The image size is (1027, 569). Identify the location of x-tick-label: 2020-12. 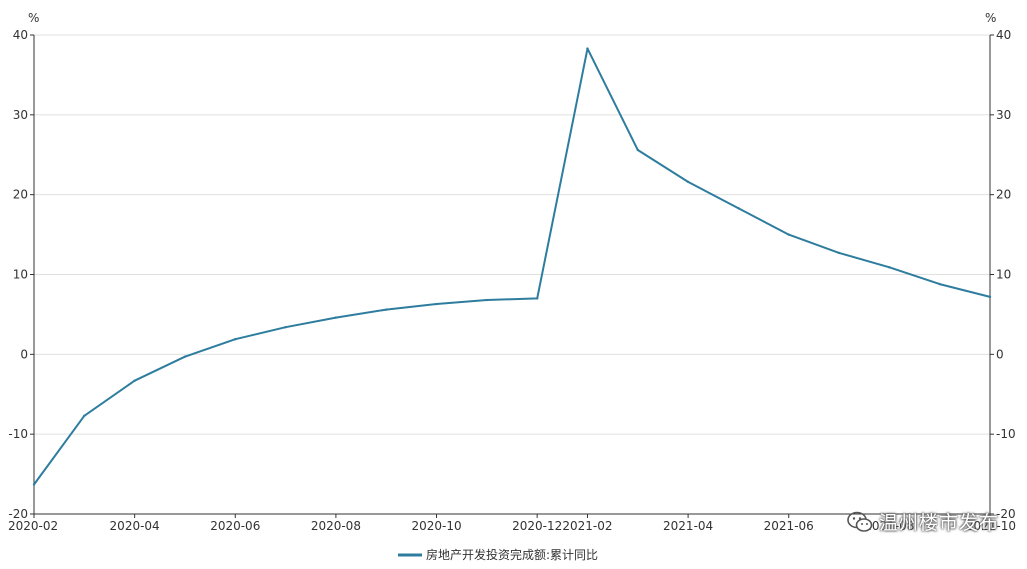
(537, 526).